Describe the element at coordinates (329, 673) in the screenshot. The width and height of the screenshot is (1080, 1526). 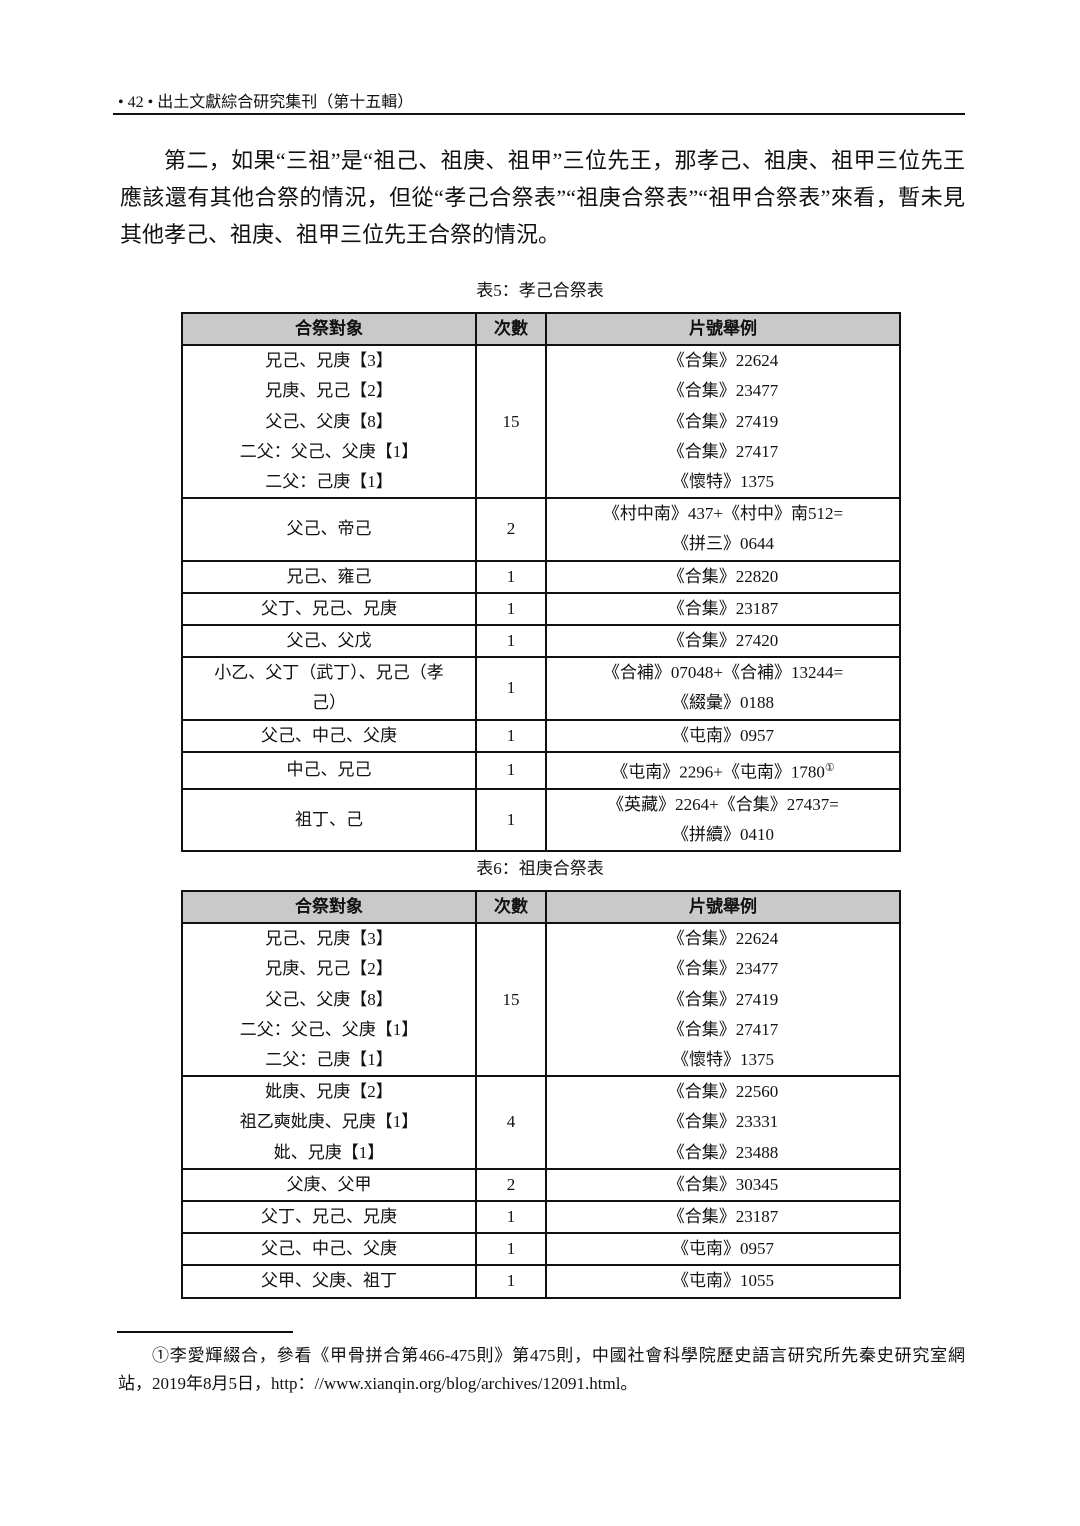
I see `cell-objects-line: 小乙、父丁（武丁）、兄己（孝` at that location.